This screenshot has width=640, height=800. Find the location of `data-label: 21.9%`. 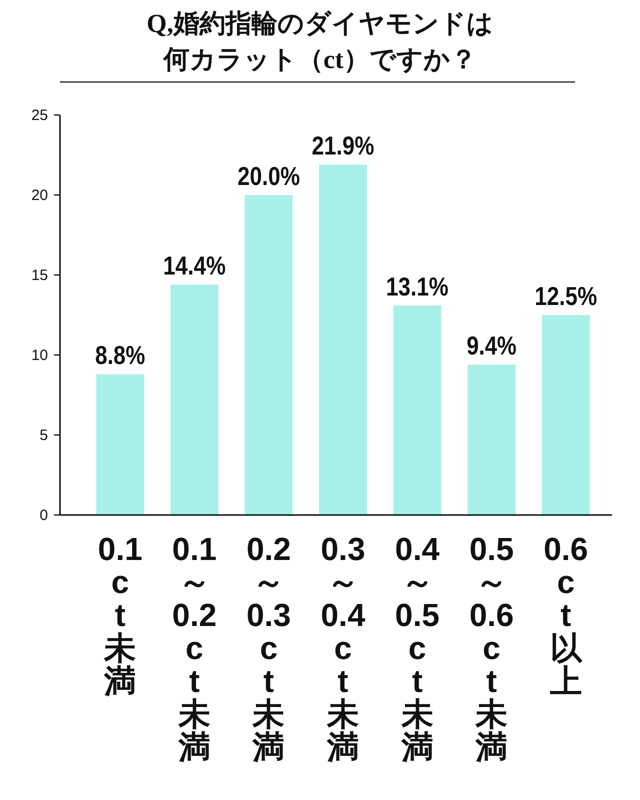

data-label: 21.9% is located at coordinates (349, 145).